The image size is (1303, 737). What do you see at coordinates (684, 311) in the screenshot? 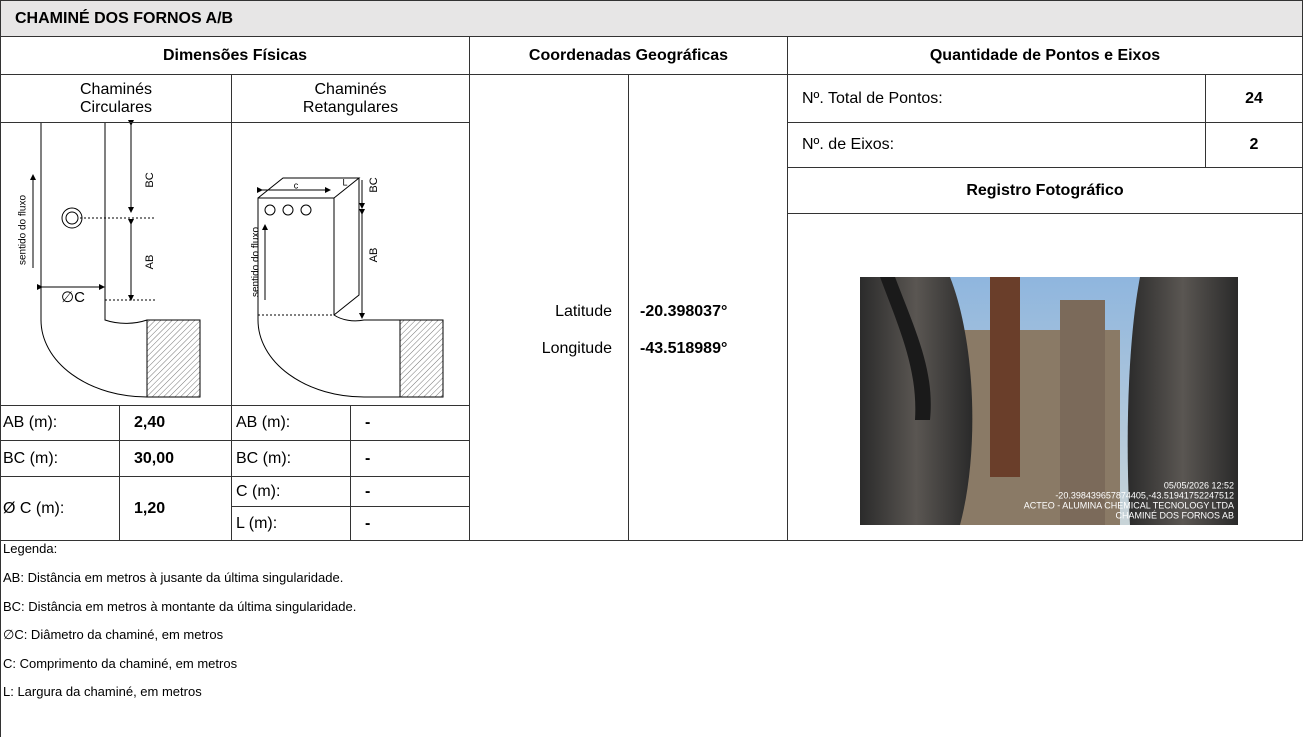
I see `coord-value: -20.398037°` at bounding box center [684, 311].